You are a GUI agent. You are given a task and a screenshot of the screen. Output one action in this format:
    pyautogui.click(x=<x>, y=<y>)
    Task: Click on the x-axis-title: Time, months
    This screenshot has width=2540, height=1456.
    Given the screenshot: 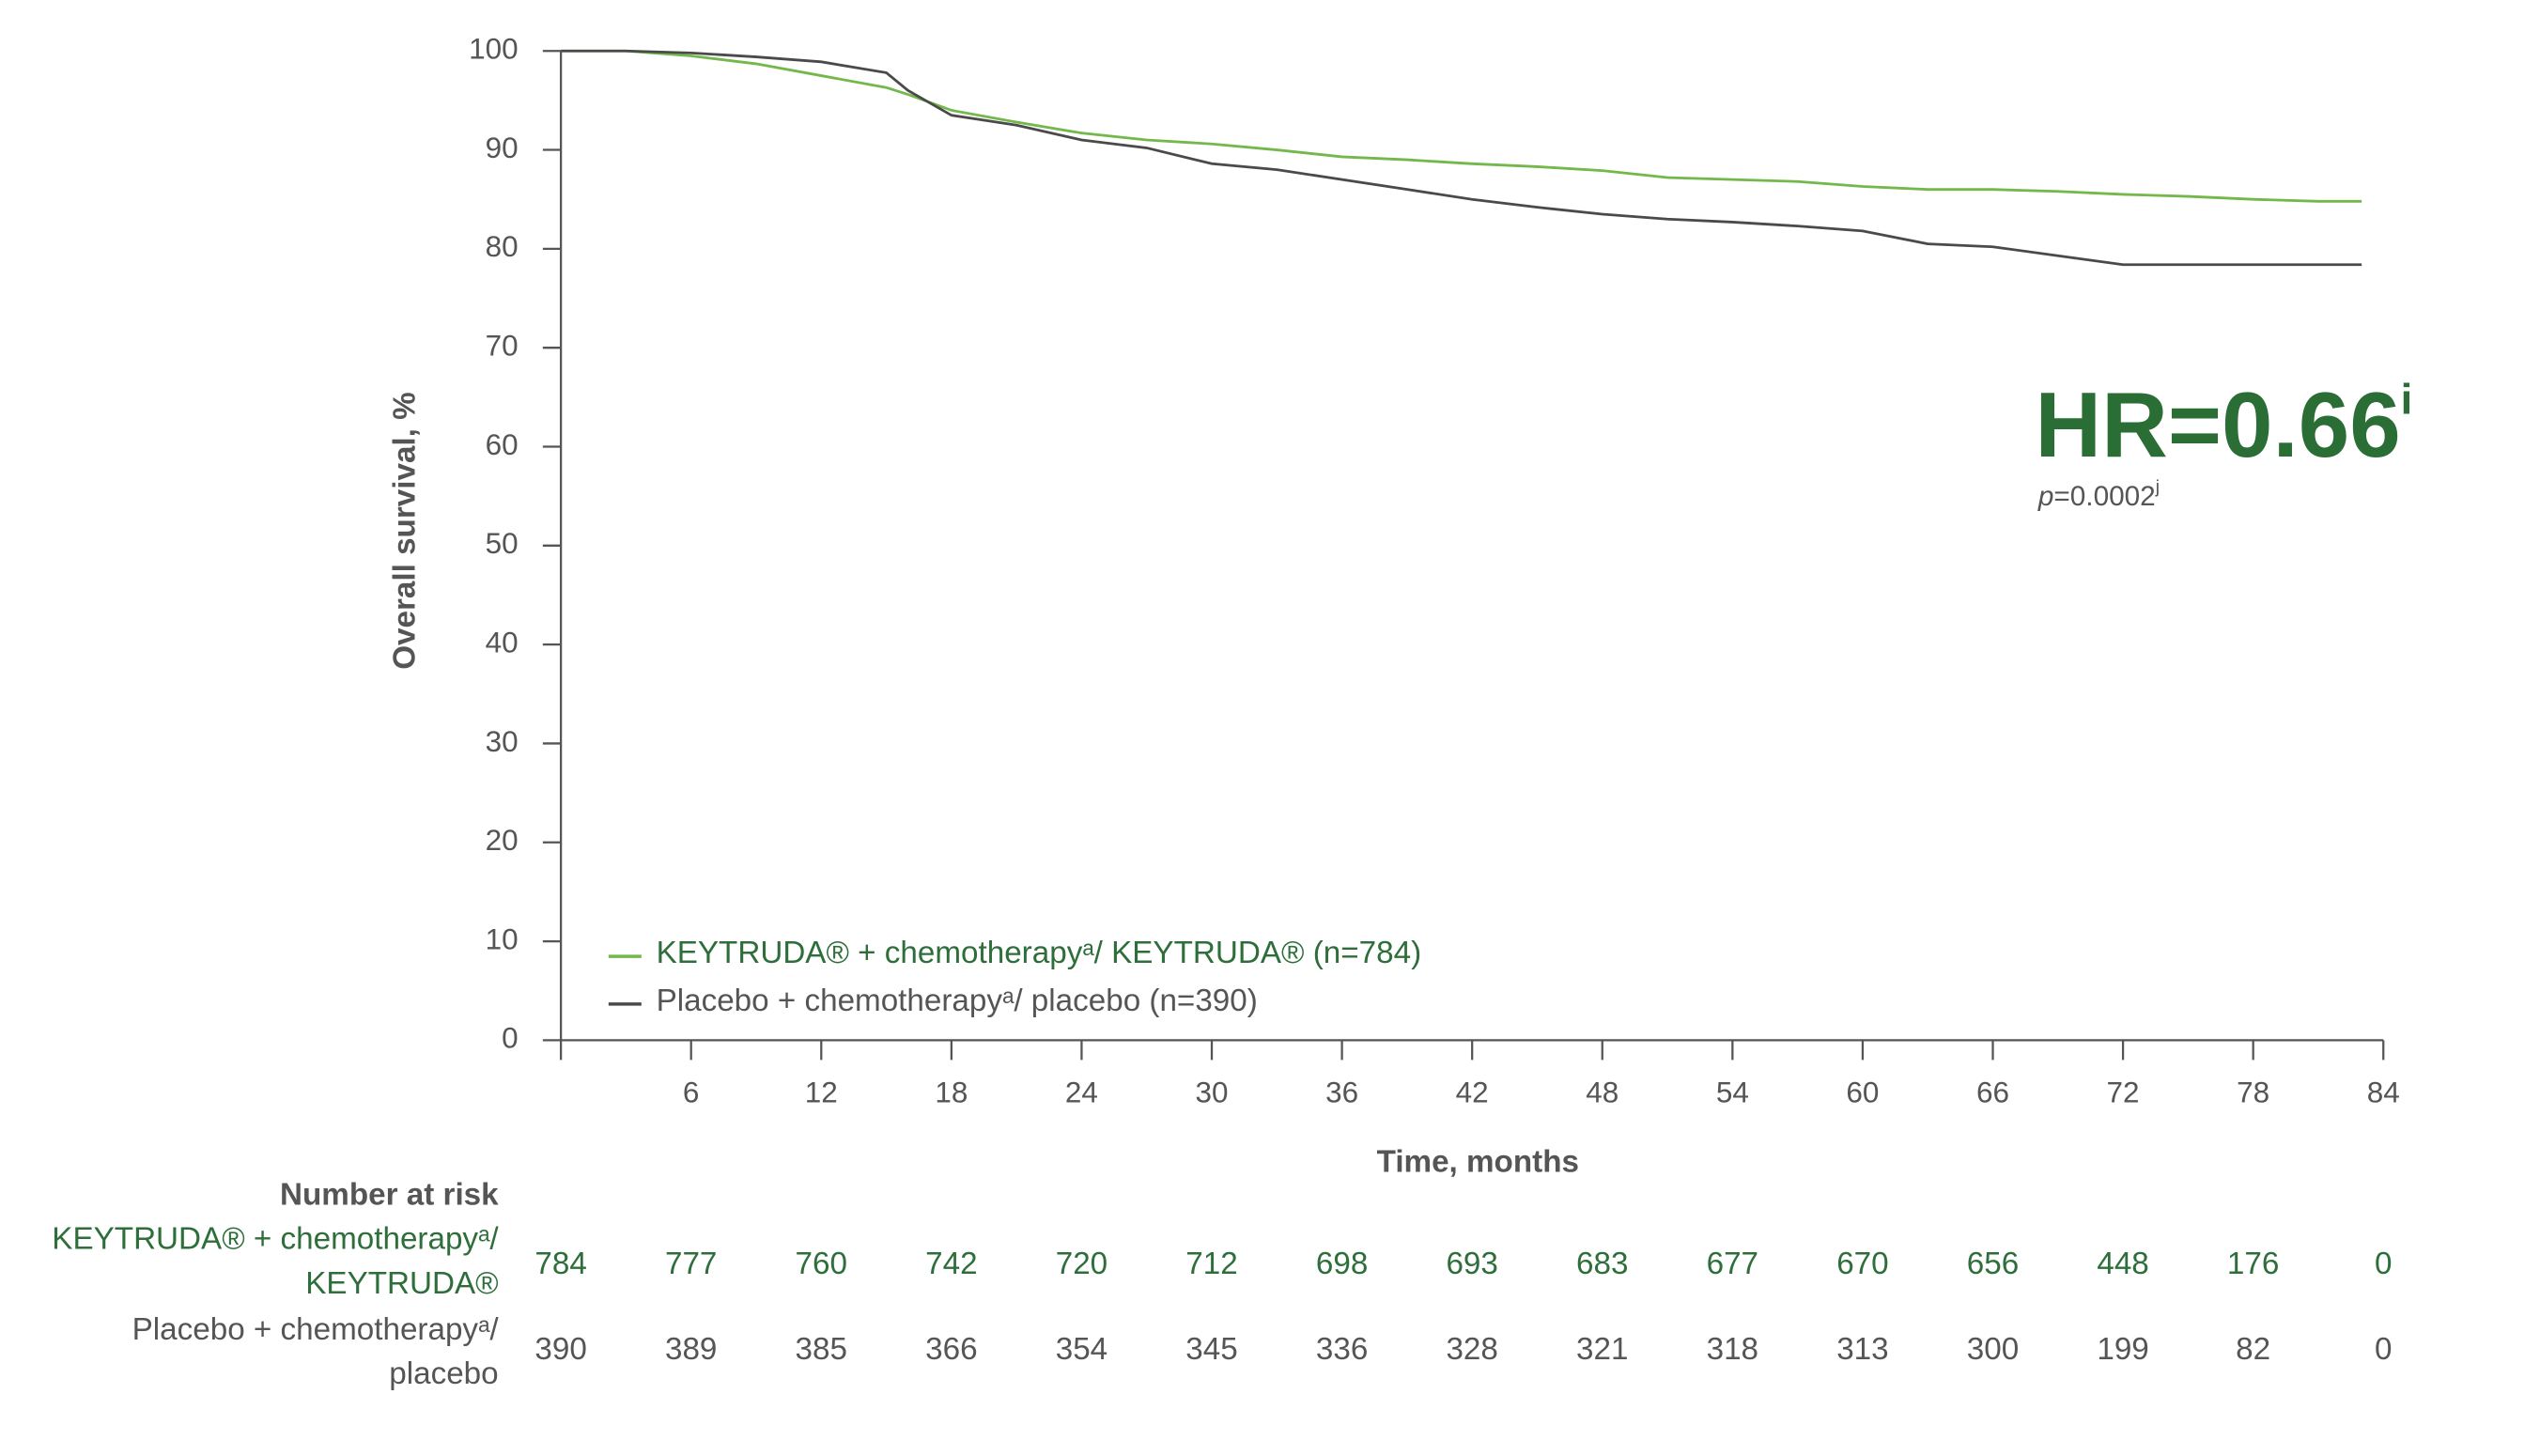 What is the action you would take?
    pyautogui.click(x=1478, y=1161)
    